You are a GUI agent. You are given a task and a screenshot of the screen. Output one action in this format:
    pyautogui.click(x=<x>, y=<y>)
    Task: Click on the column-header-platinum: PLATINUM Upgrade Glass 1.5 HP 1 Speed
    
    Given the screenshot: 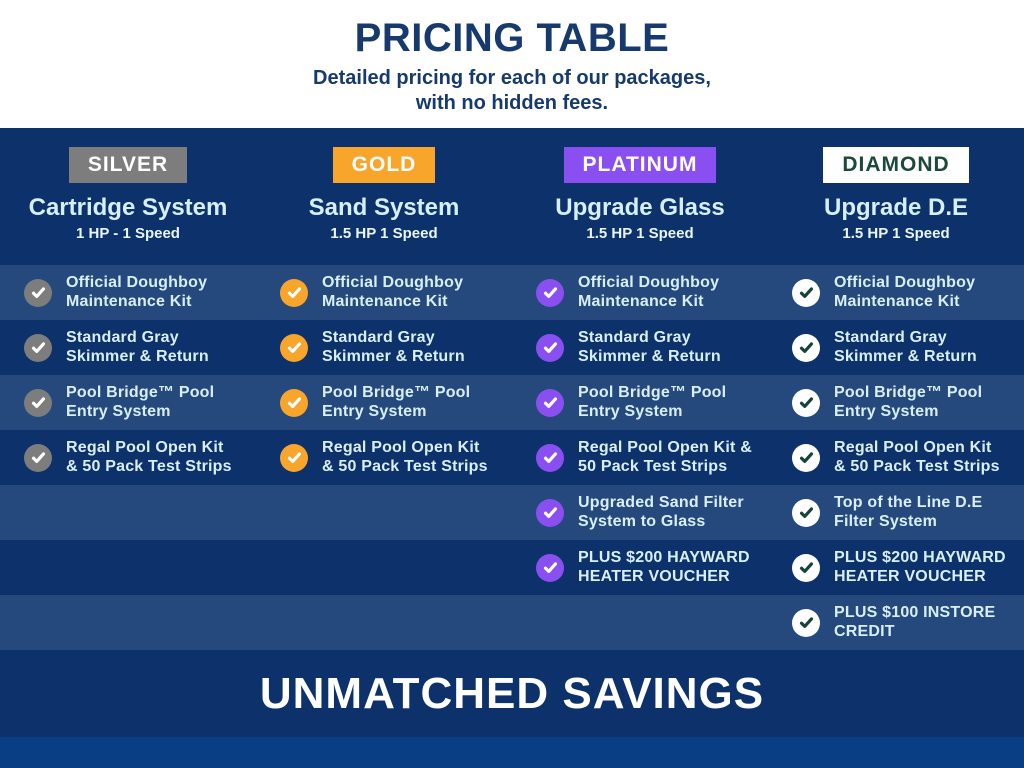 What is the action you would take?
    pyautogui.click(x=640, y=196)
    